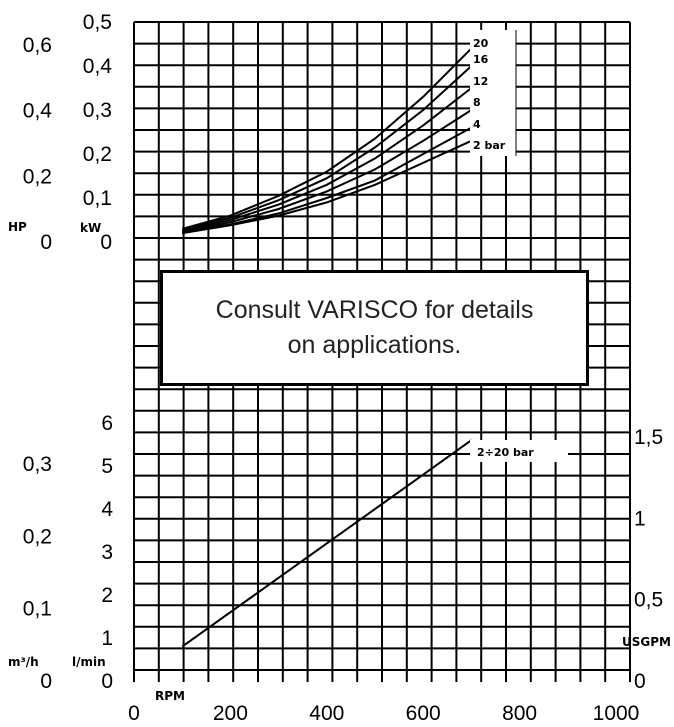 The height and width of the screenshot is (727, 674). I want to click on m3h-tick-label: 0, so click(46, 681).